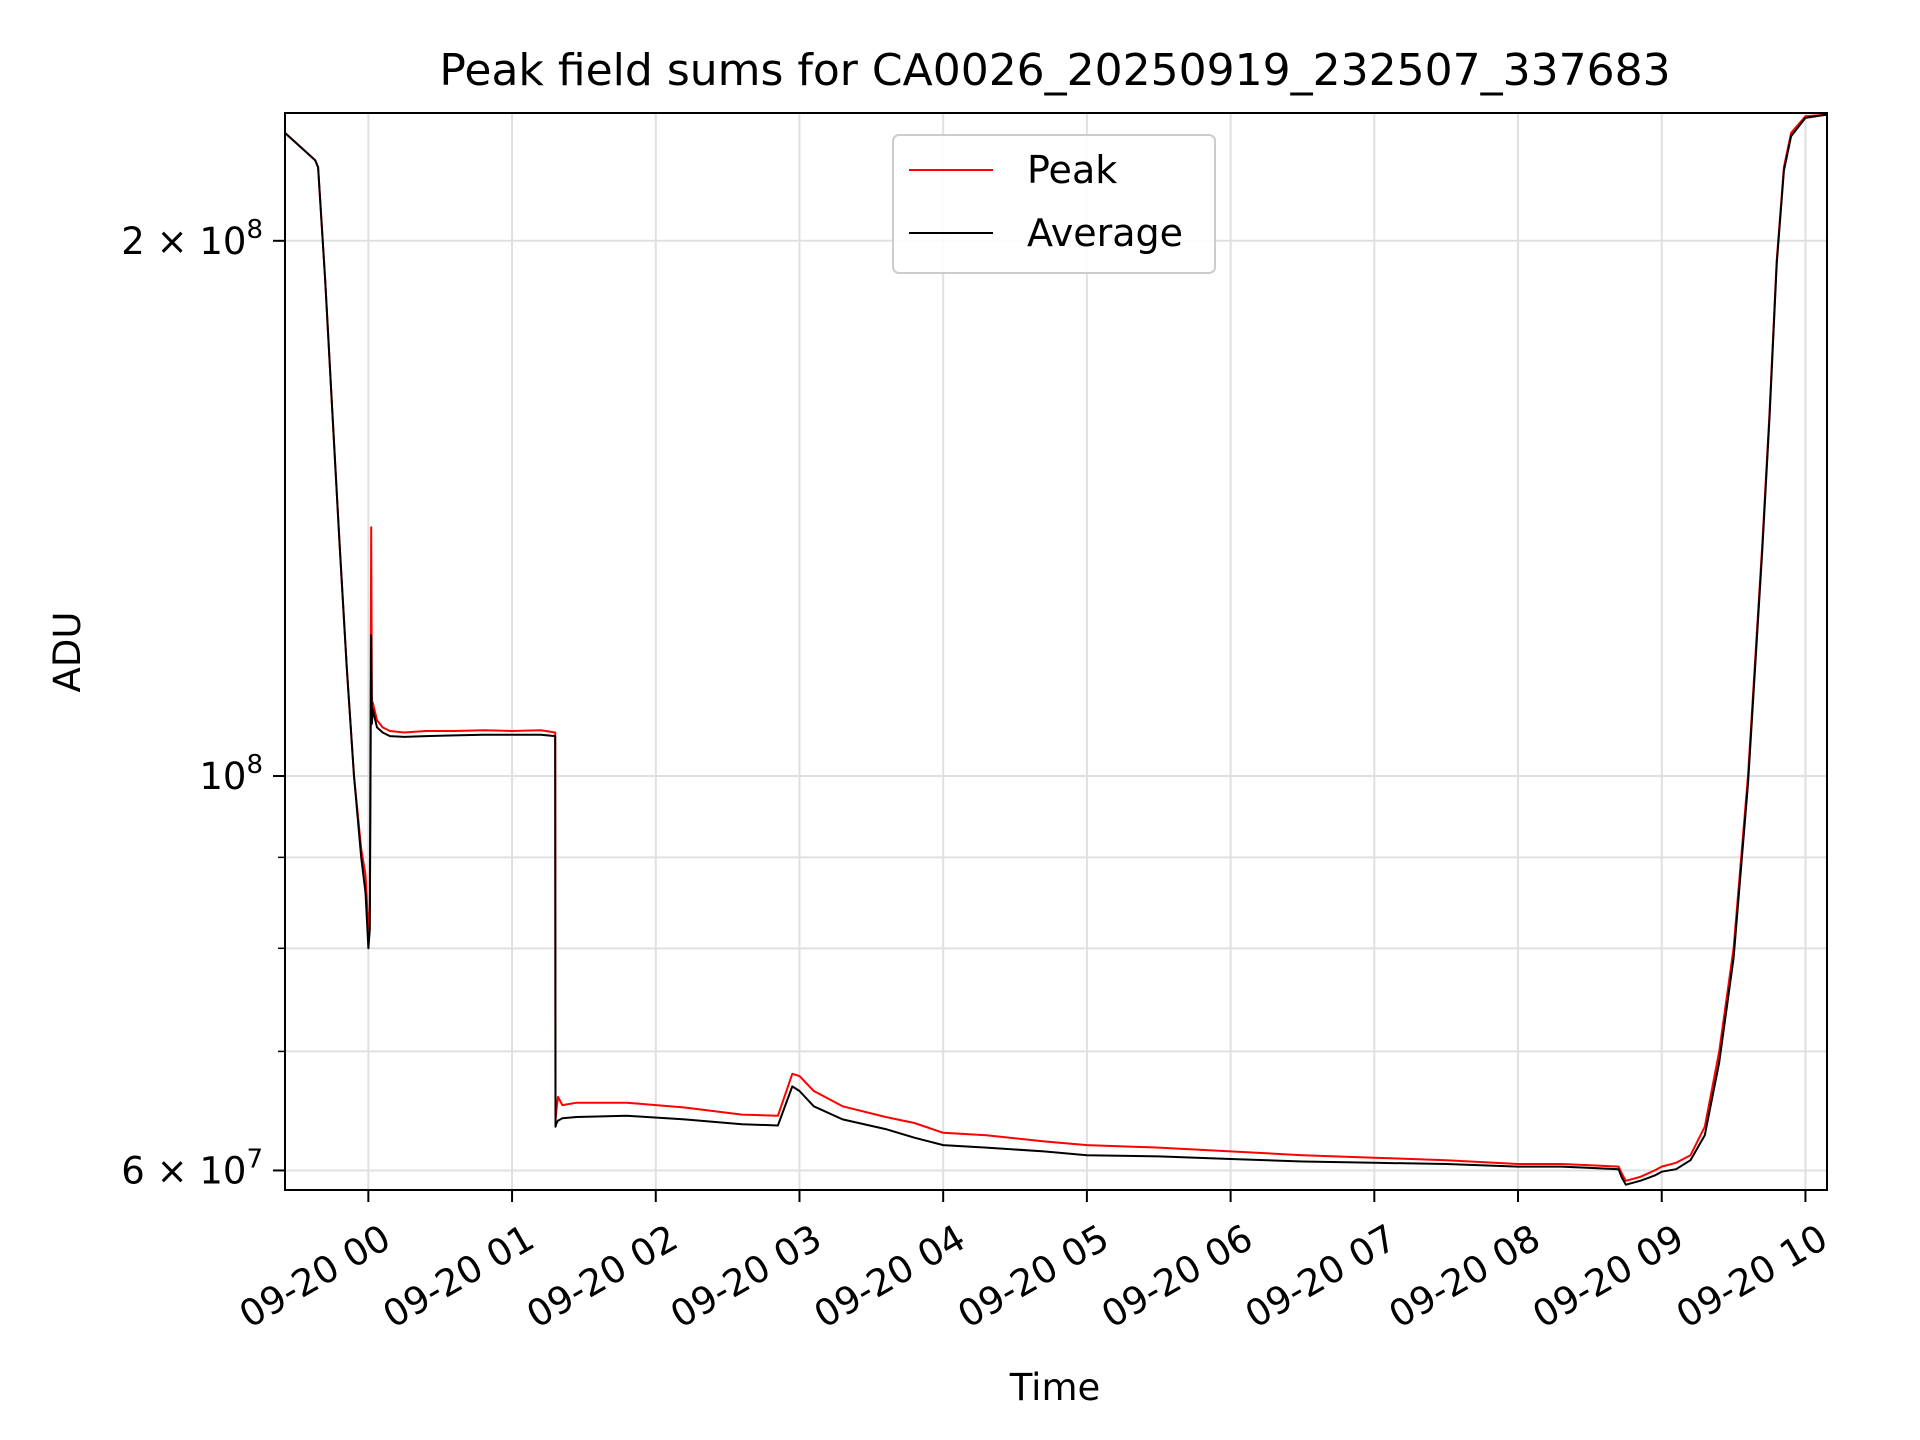  What do you see at coordinates (67, 652) in the screenshot?
I see `y-axis-label: ADU` at bounding box center [67, 652].